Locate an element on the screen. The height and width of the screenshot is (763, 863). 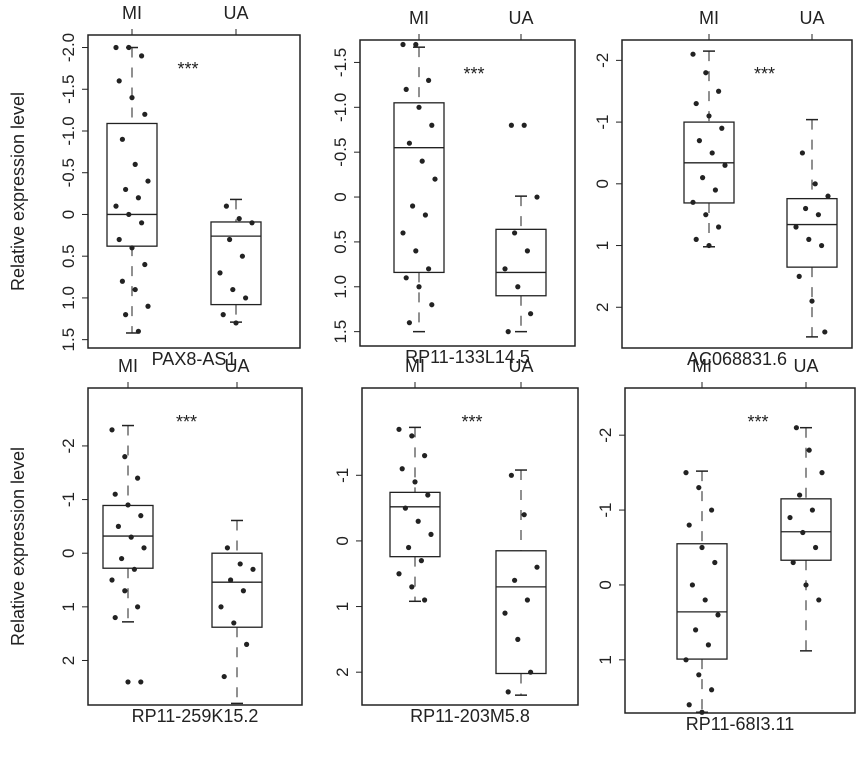
x-axis-label: RP11-68I3.11 is located at coordinates (740, 724).